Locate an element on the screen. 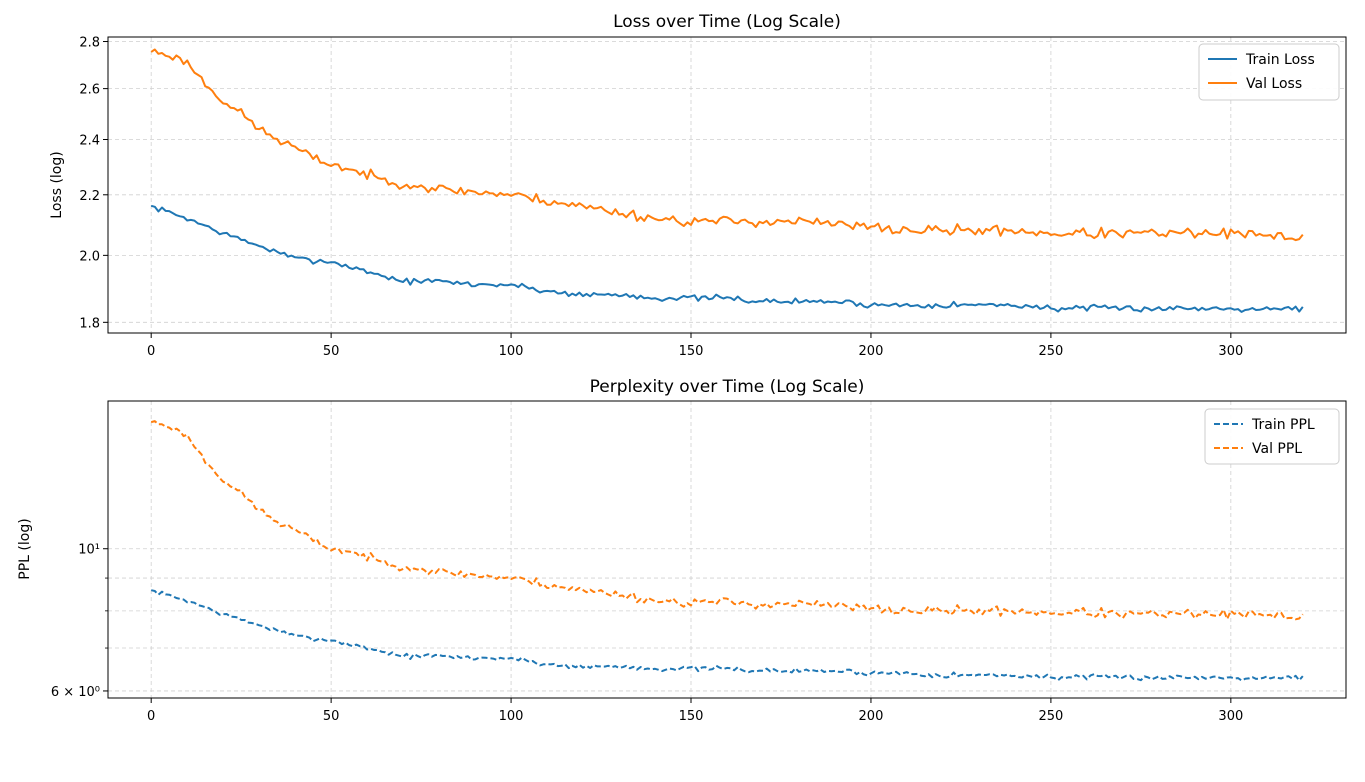 The height and width of the screenshot is (782, 1365). ppl-chart-title: Perplexity over Time (Log Scale) is located at coordinates (727, 387).